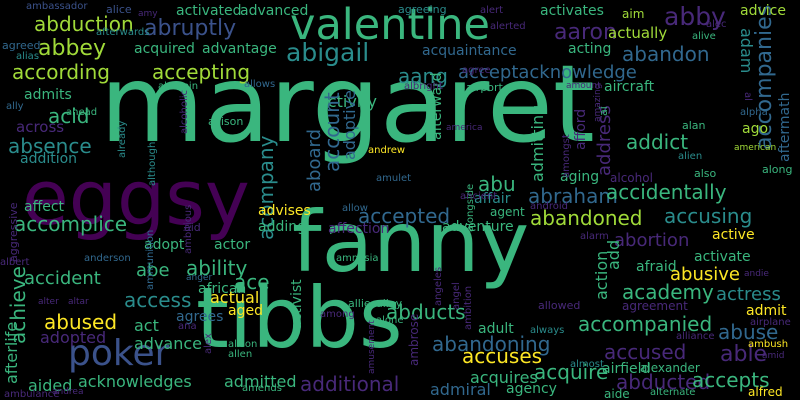 The width and height of the screenshot is (800, 400). What do you see at coordinates (492, 199) in the screenshot?
I see `word-affair: affair` at bounding box center [492, 199].